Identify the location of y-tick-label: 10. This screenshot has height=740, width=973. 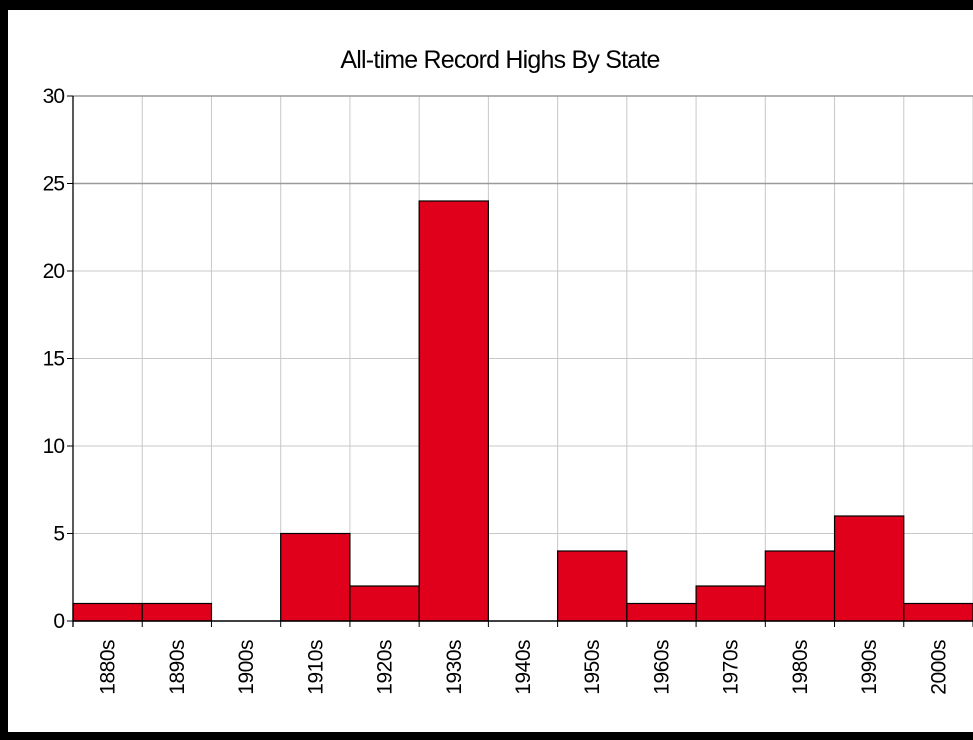
(54, 446).